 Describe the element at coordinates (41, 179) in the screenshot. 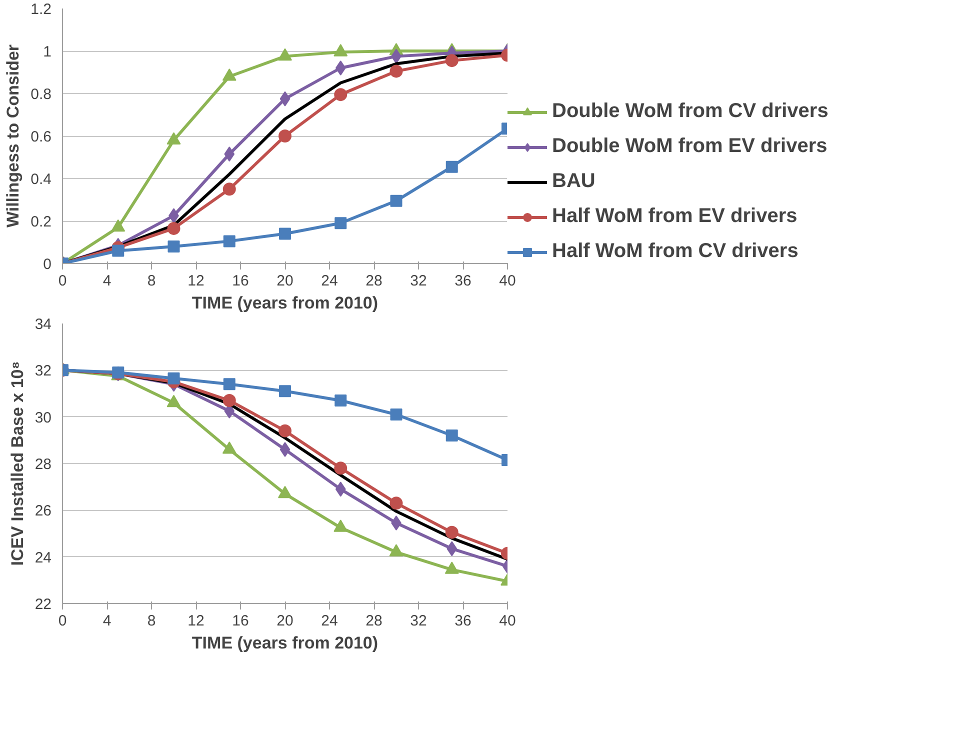

I see `y-tick-label: 0.4` at that location.